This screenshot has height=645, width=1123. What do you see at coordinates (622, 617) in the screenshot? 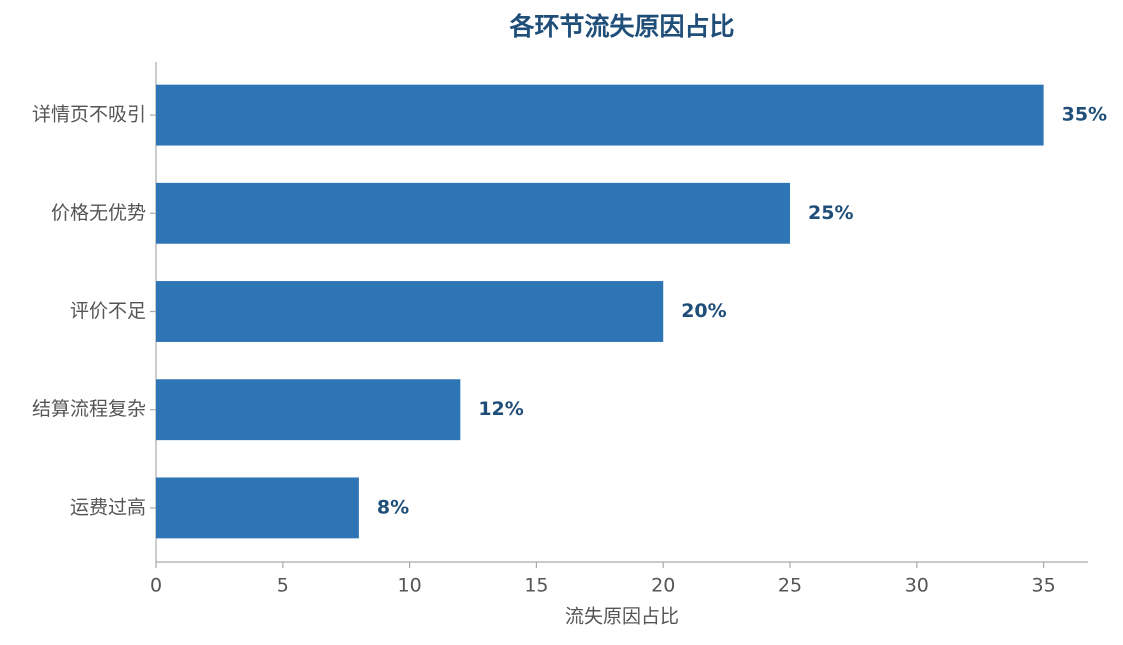
I see `x-axis-label: 流失原因占比` at bounding box center [622, 617].